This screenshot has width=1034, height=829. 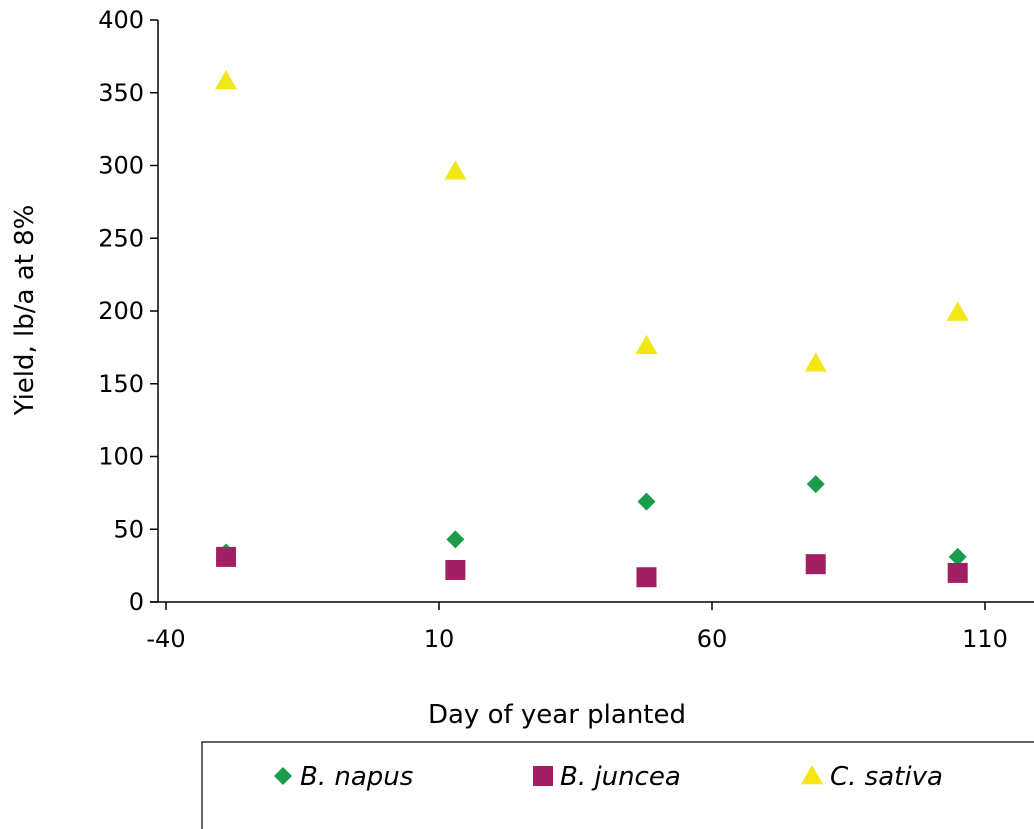 What do you see at coordinates (283, 776) in the screenshot?
I see `legend-marker-b-napus` at bounding box center [283, 776].